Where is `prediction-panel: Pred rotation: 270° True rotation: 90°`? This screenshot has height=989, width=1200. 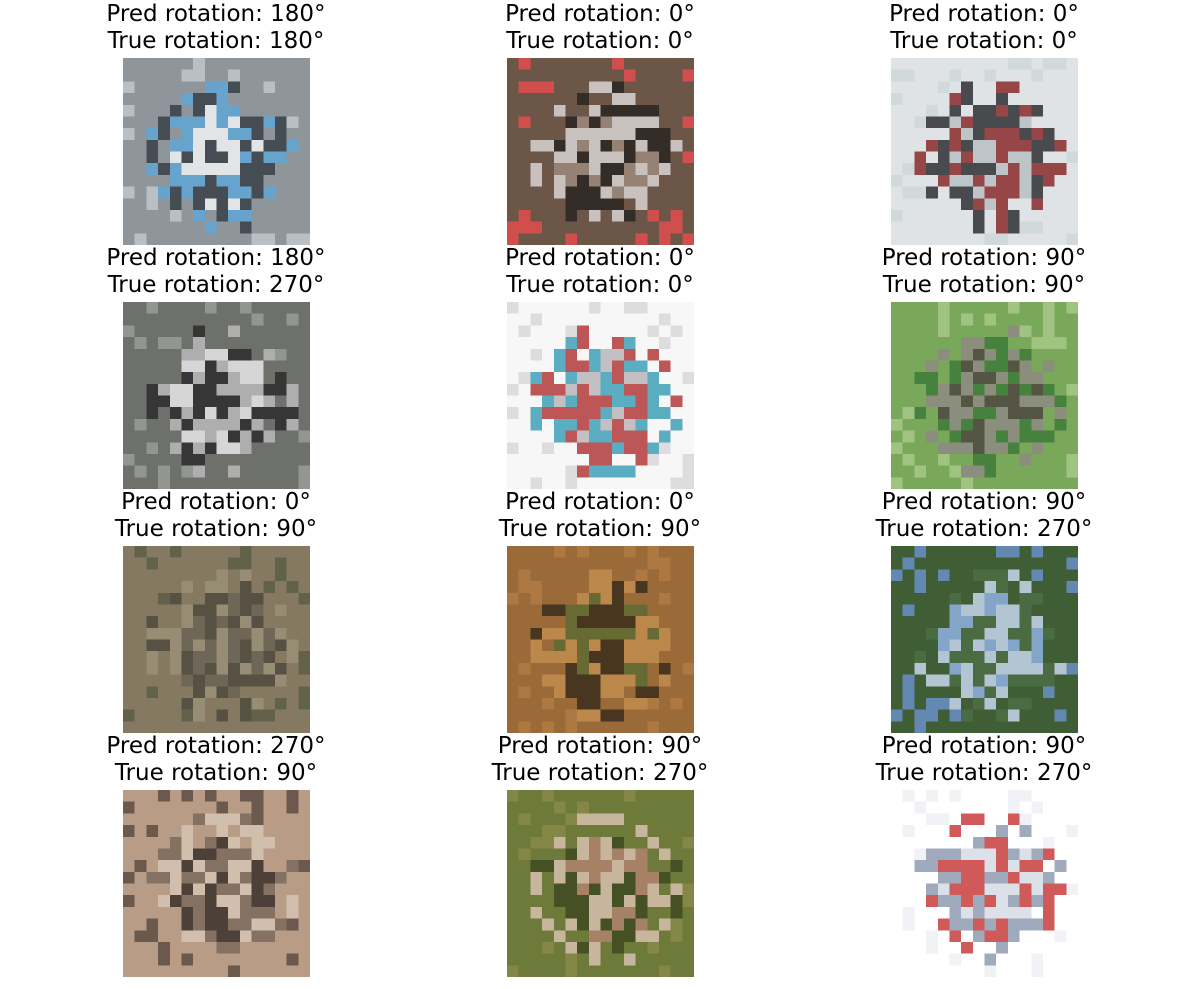 prediction-panel: Pred rotation: 270° True rotation: 90° is located at coordinates (216, 854).